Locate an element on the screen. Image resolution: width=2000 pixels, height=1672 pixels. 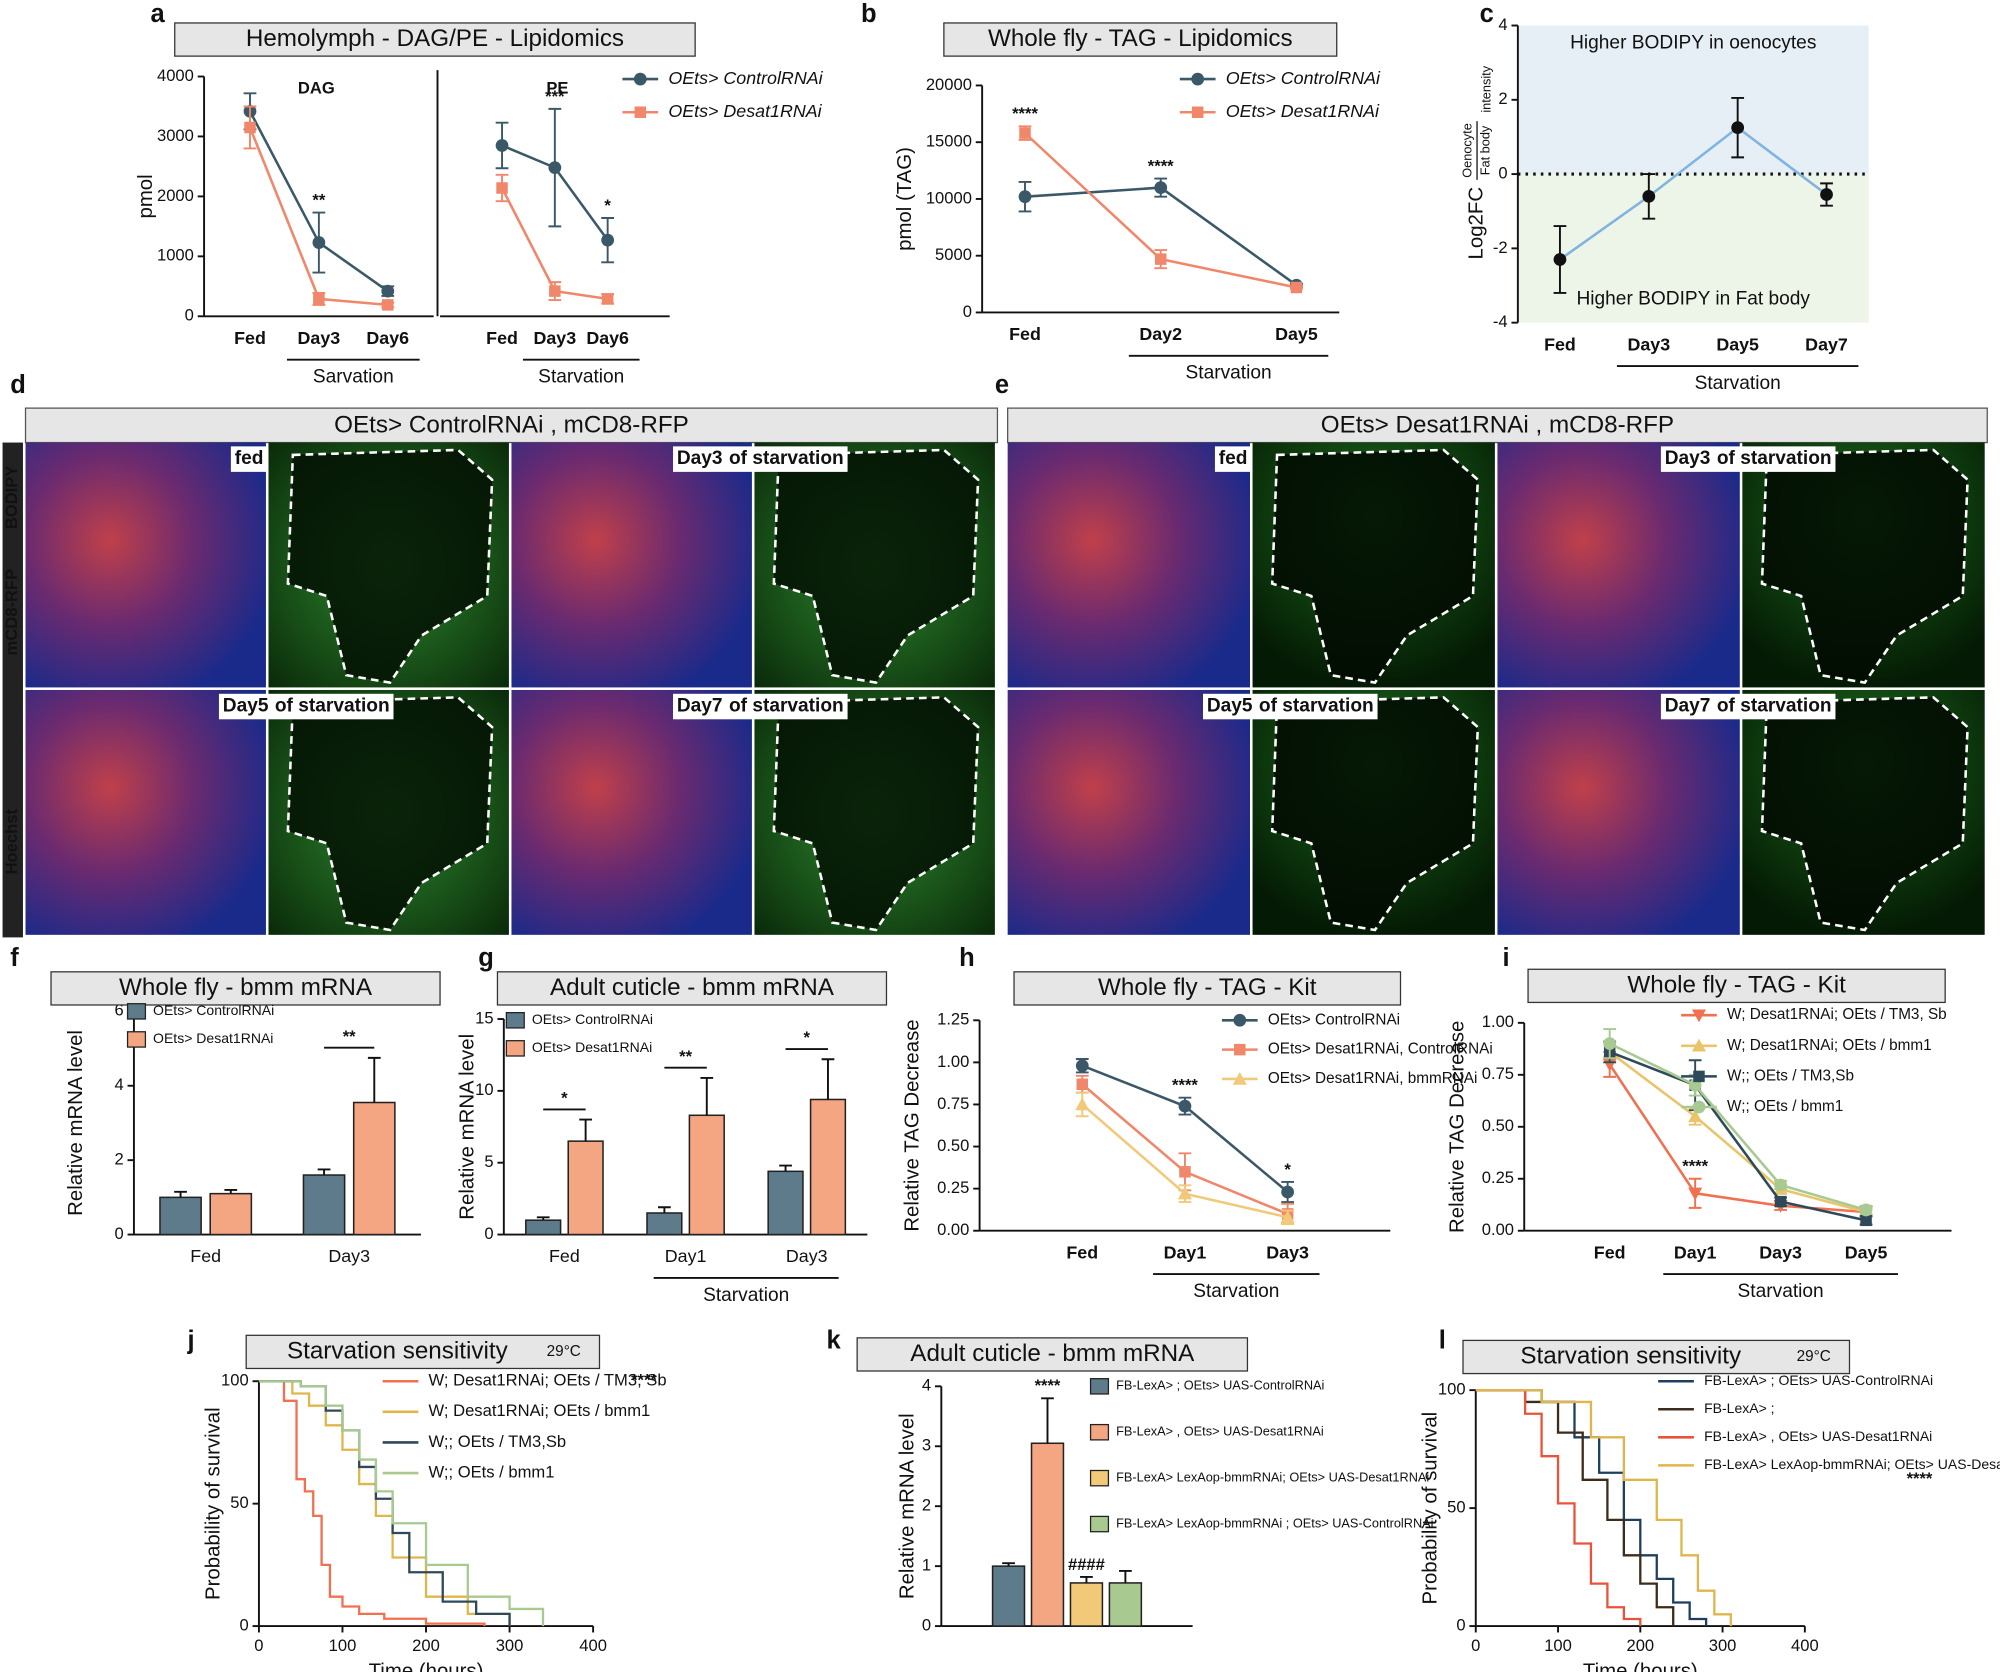
channel-label: BODIPY is located at coordinates (11, 498).